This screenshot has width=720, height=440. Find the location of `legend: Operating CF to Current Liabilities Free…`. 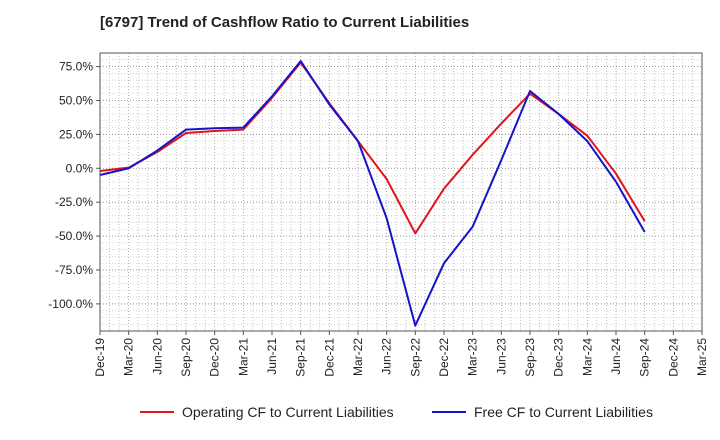

legend: Operating CF to Current Liabilities Free… is located at coordinates (360, 415).